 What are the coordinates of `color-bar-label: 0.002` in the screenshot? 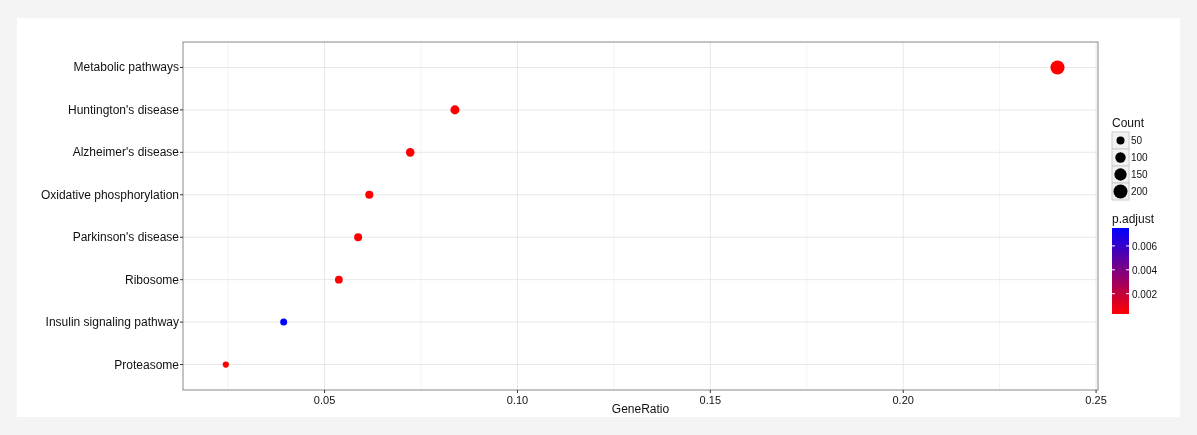 It's located at (1145, 294).